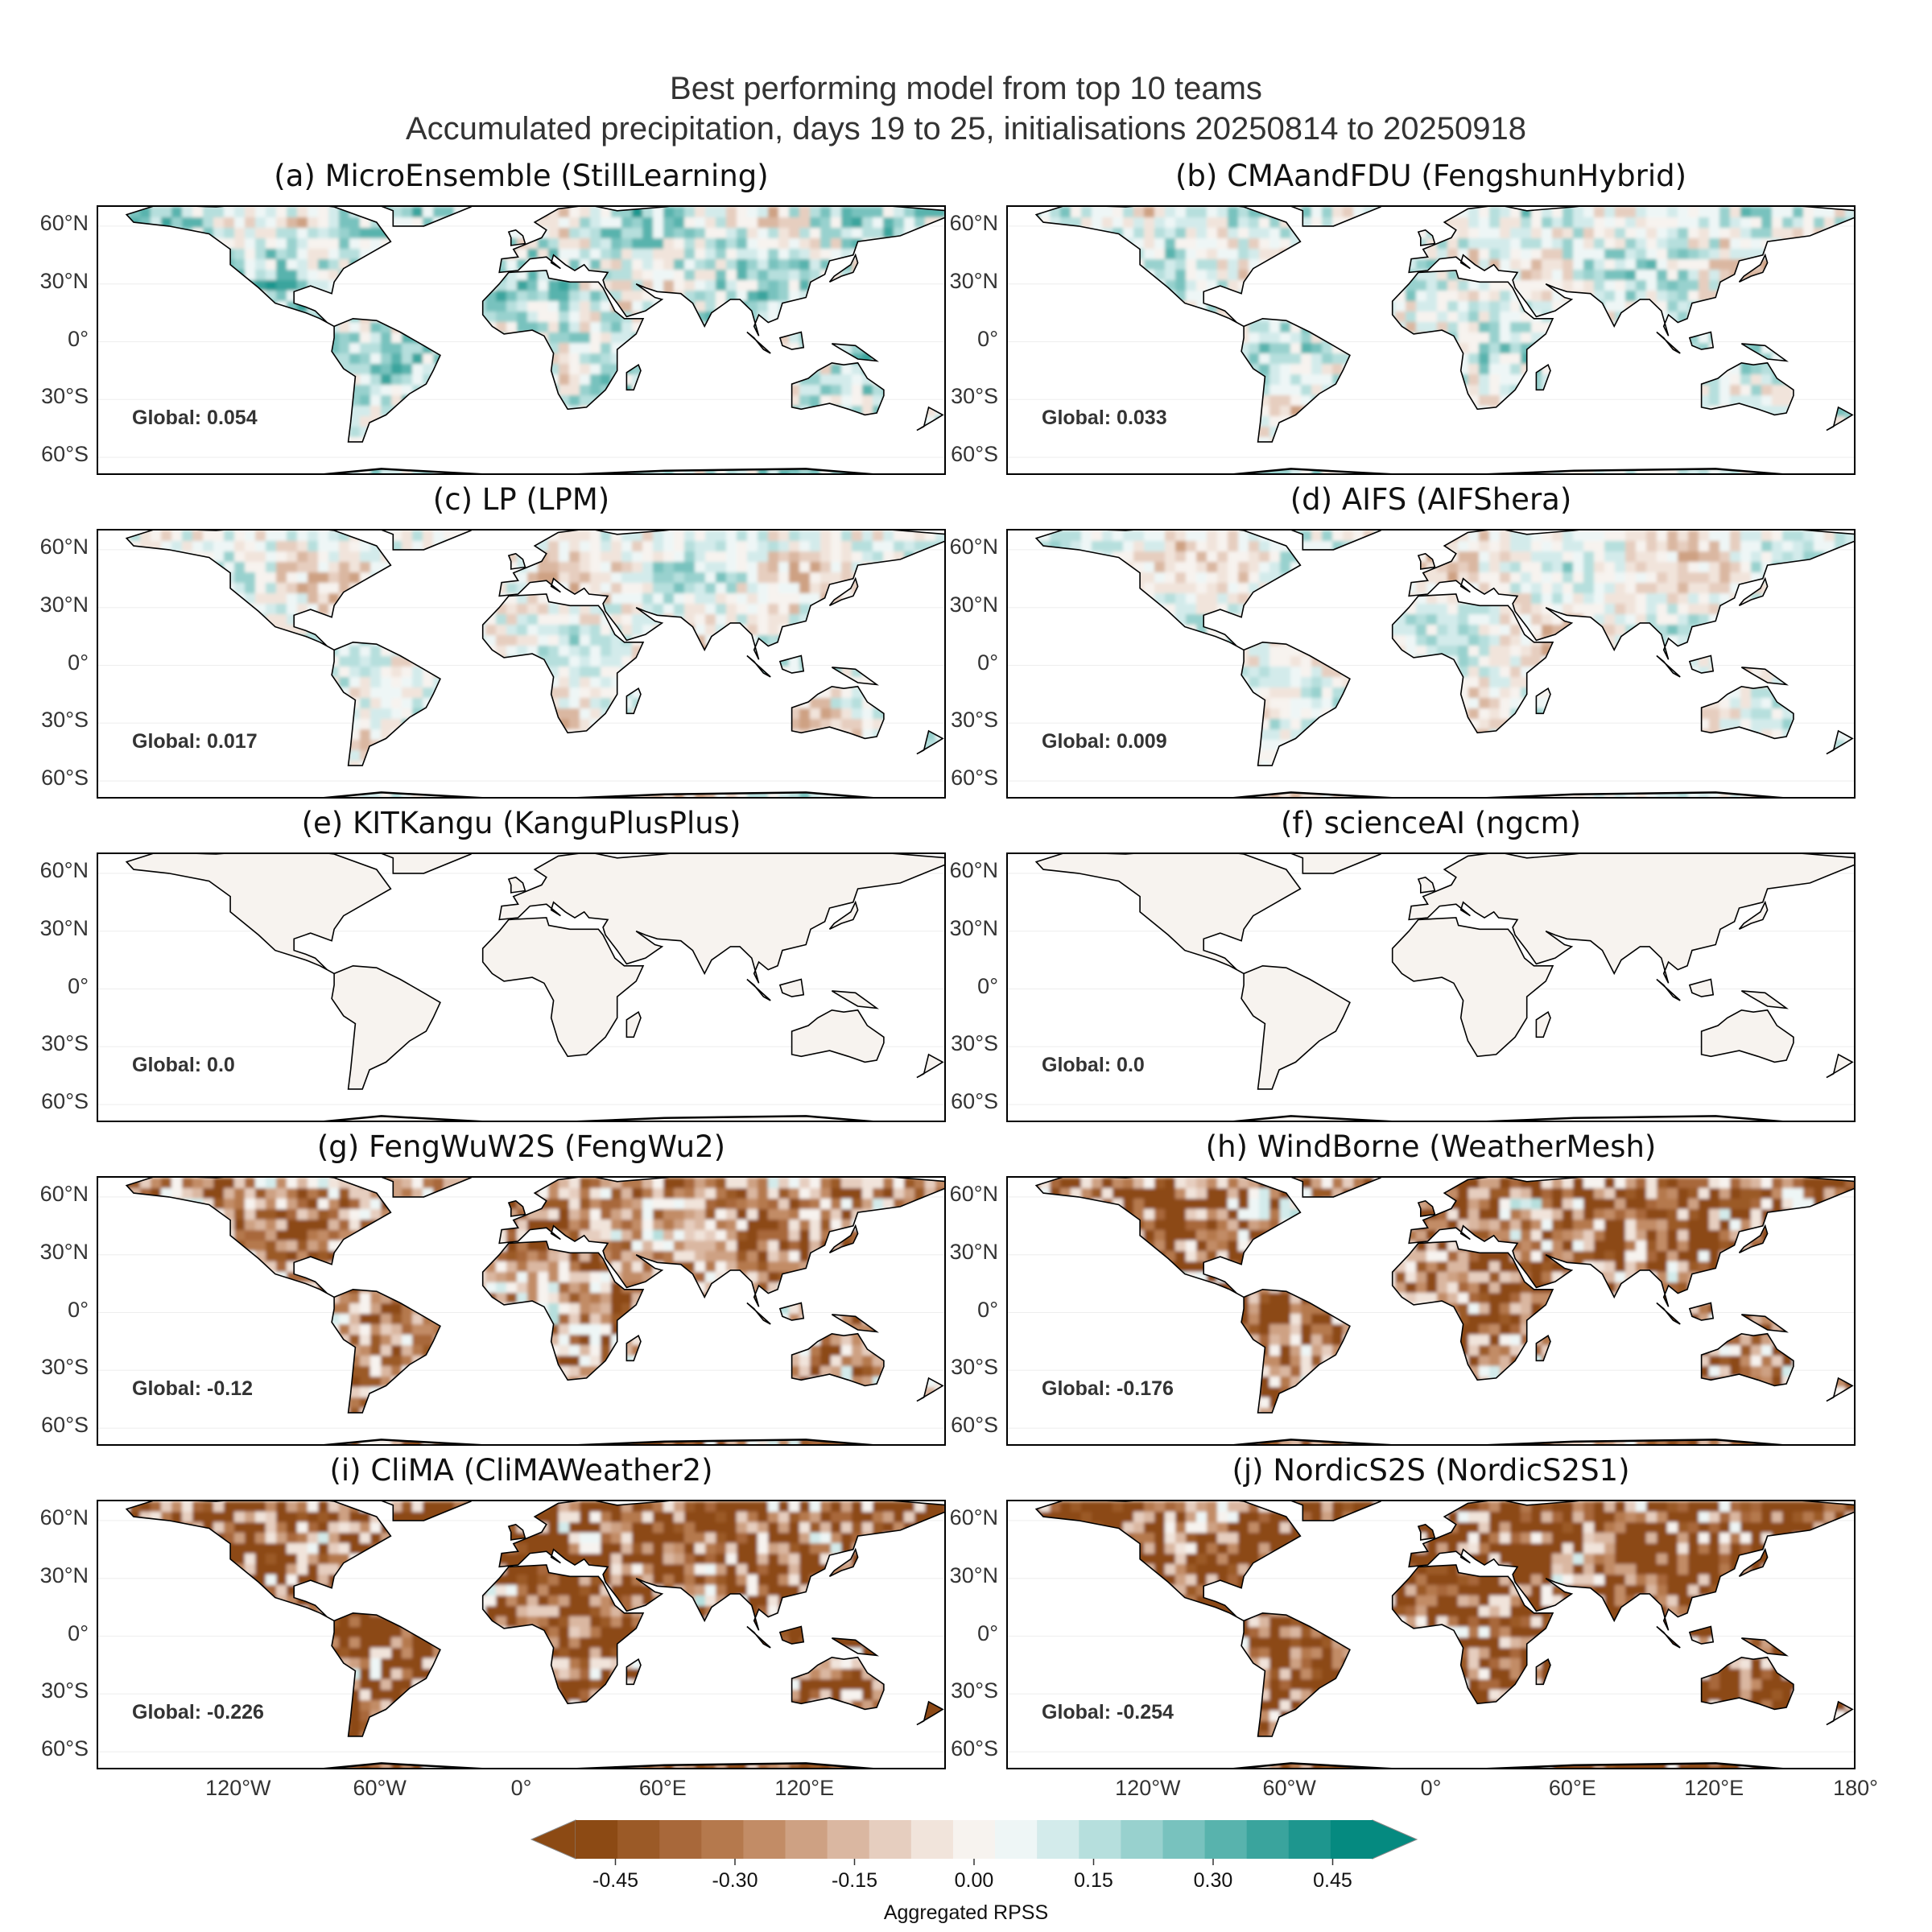 Image resolution: width=1932 pixels, height=1932 pixels. I want to click on map-panel: Global: -0.176, so click(1431, 1311).